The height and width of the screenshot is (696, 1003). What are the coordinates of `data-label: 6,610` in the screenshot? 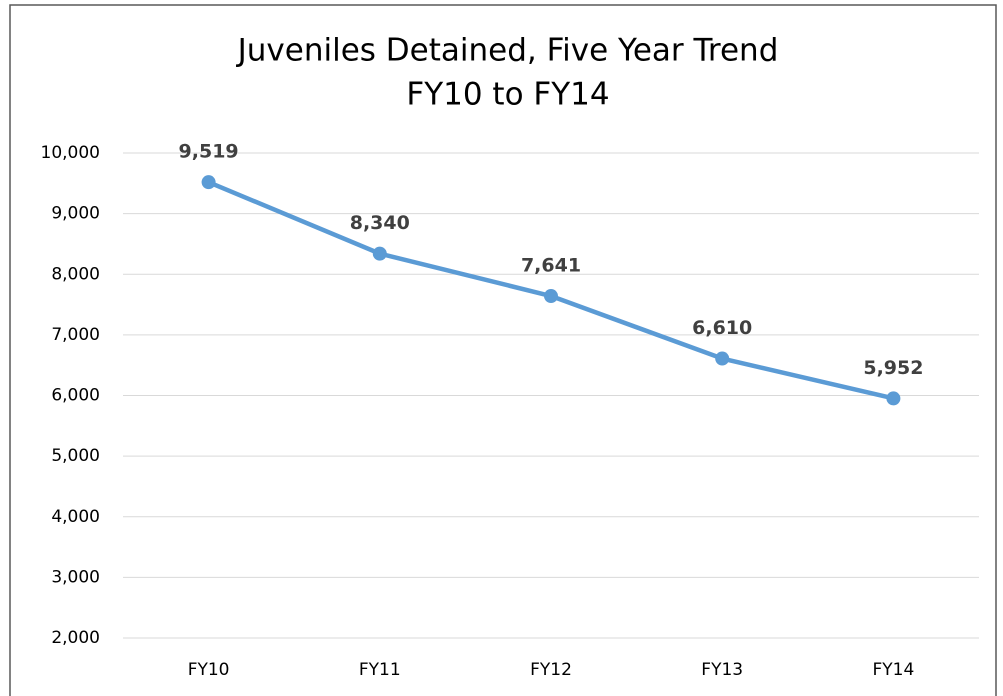 It's located at (722, 328).